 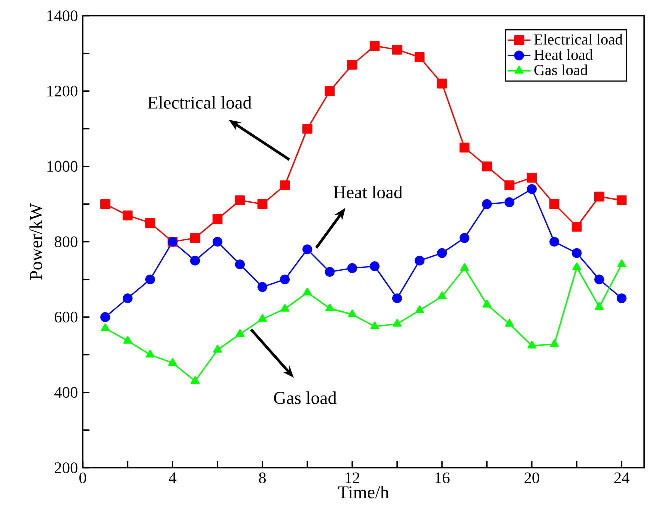 I want to click on x-tick-label: 16, so click(x=443, y=478).